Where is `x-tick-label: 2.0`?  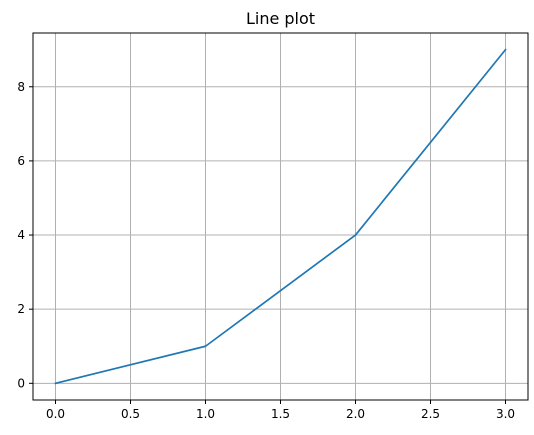 x-tick-label: 2.0 is located at coordinates (355, 414).